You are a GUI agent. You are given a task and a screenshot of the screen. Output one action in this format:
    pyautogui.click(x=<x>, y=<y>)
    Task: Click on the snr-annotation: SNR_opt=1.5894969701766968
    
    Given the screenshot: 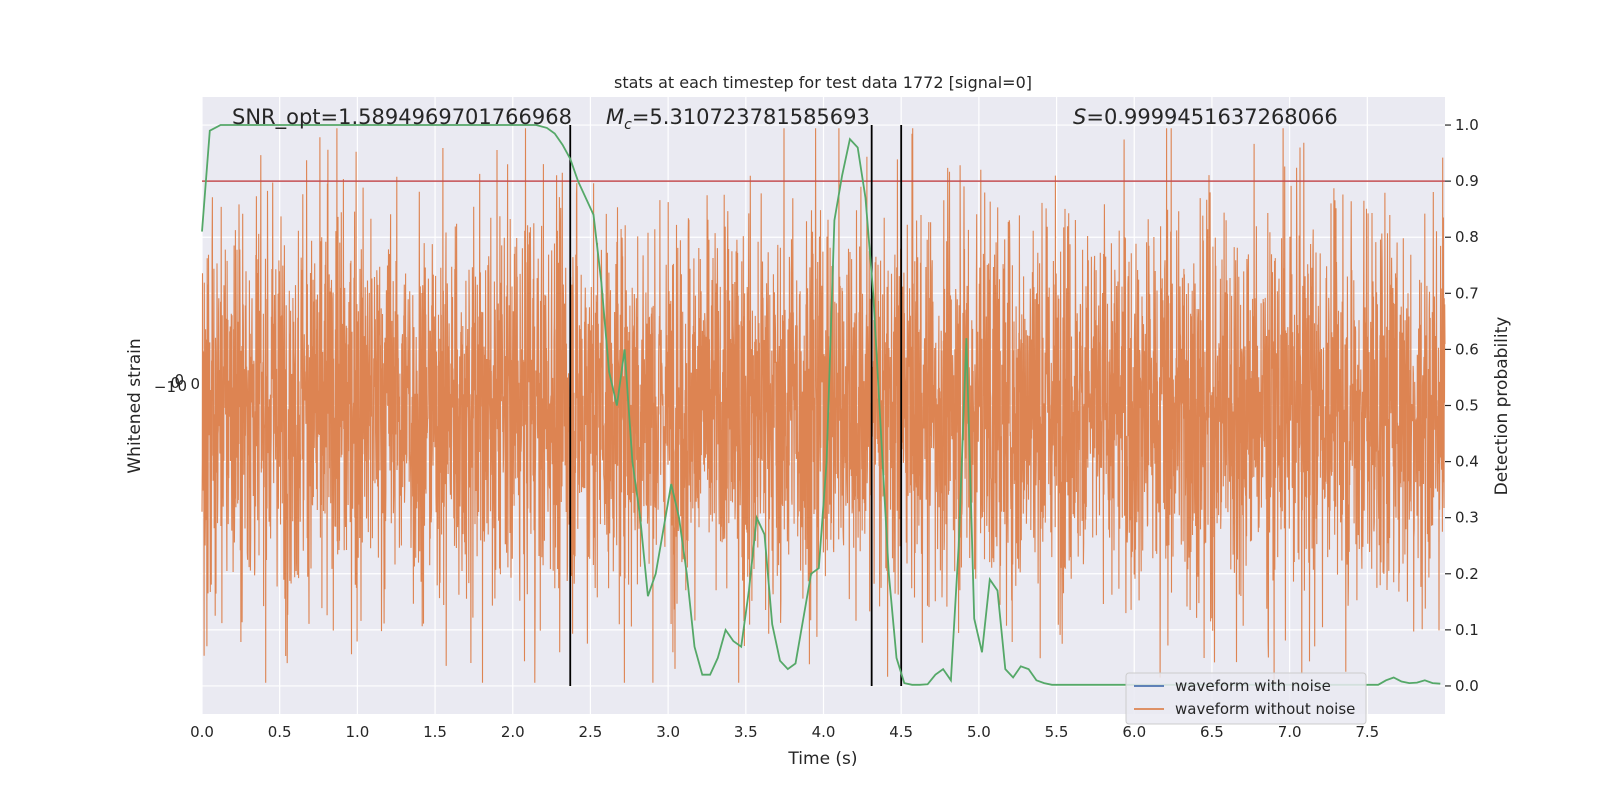 What is the action you would take?
    pyautogui.click(x=402, y=117)
    